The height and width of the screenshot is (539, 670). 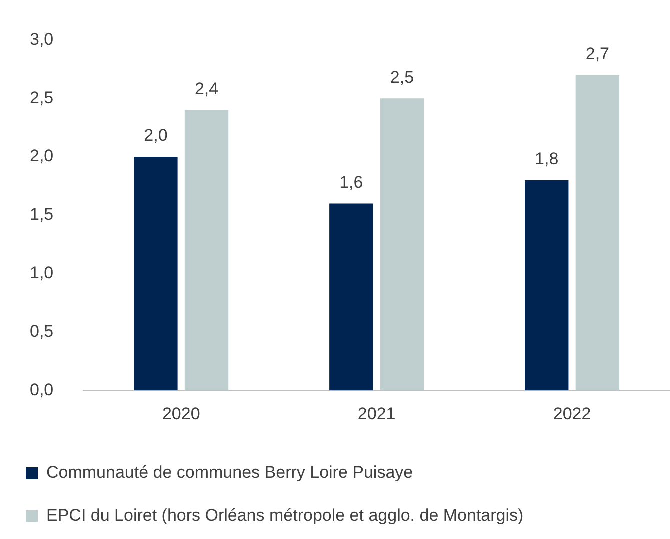 I want to click on x-tick-label: 2022, so click(x=572, y=414).